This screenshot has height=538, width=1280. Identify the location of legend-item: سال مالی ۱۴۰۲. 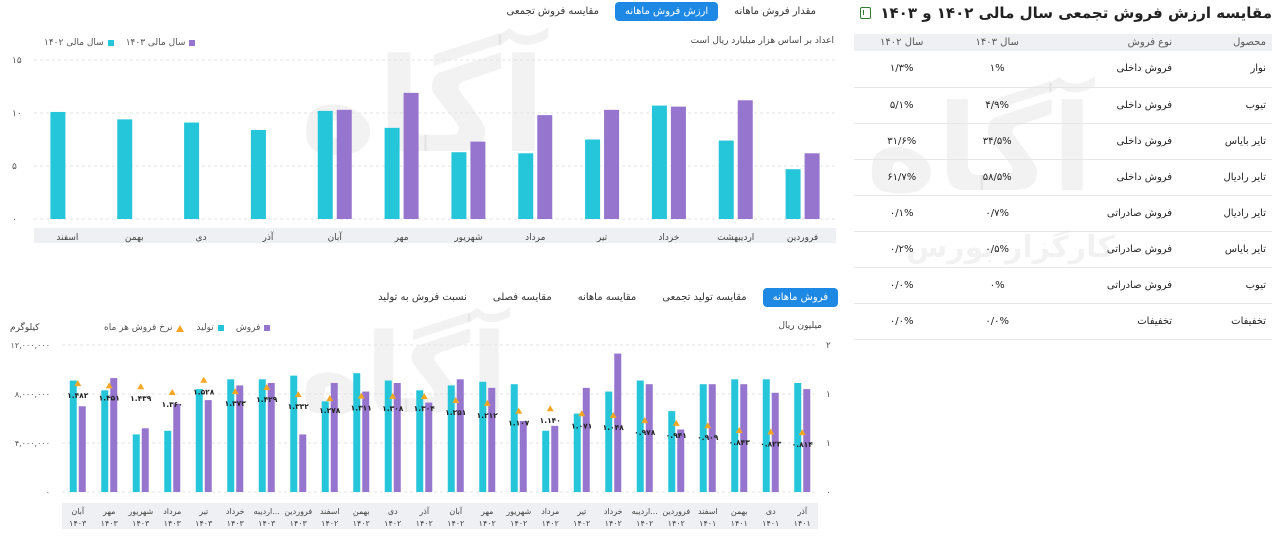
(79, 43).